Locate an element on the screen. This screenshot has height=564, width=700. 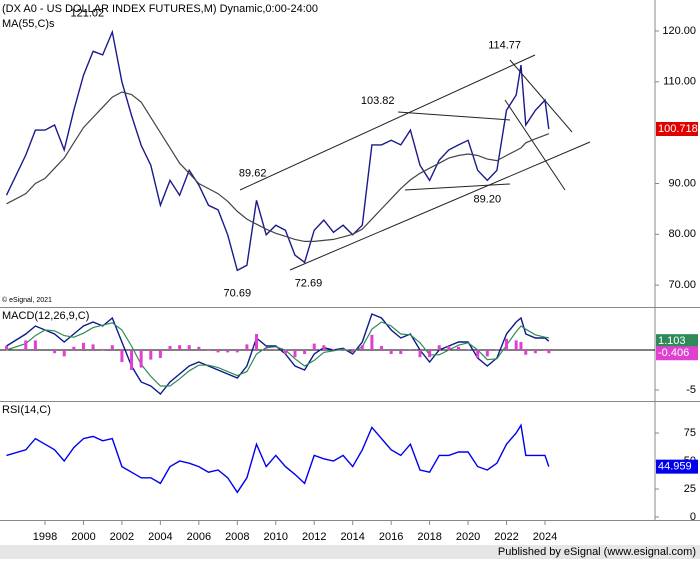
last-value-label: 44.959 is located at coordinates (675, 467).